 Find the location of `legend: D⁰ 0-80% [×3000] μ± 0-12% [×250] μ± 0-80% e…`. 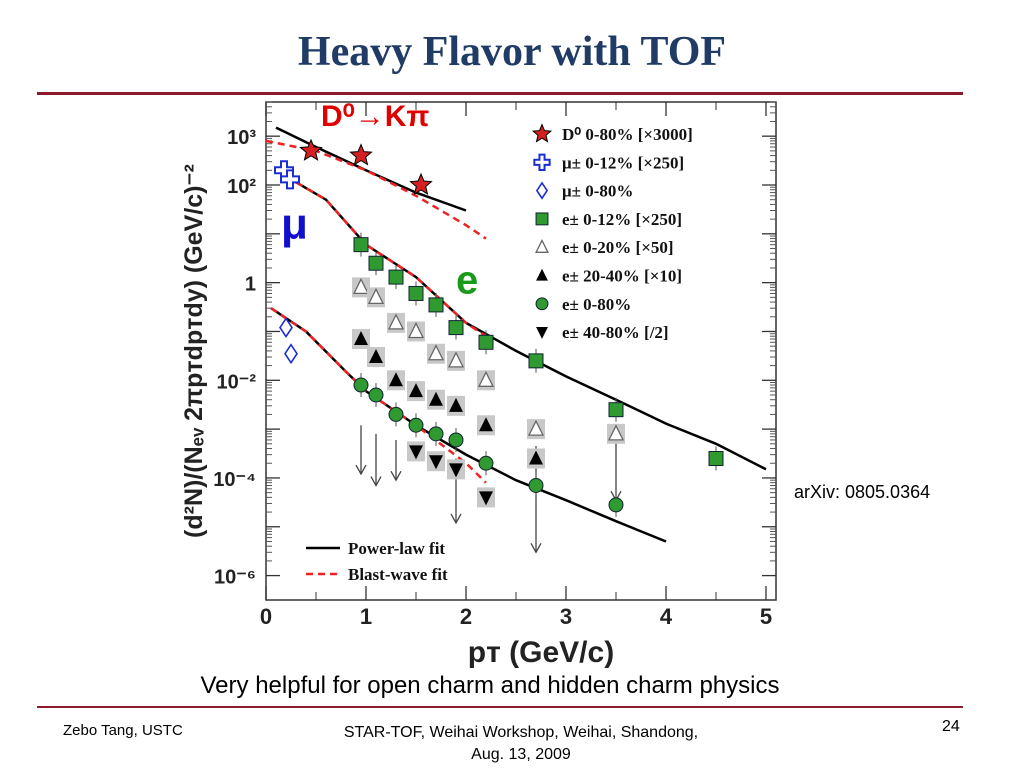

legend: D⁰ 0-80% [×3000] μ± 0-12% [×250] μ± 0-80% e… is located at coordinates (612, 232).